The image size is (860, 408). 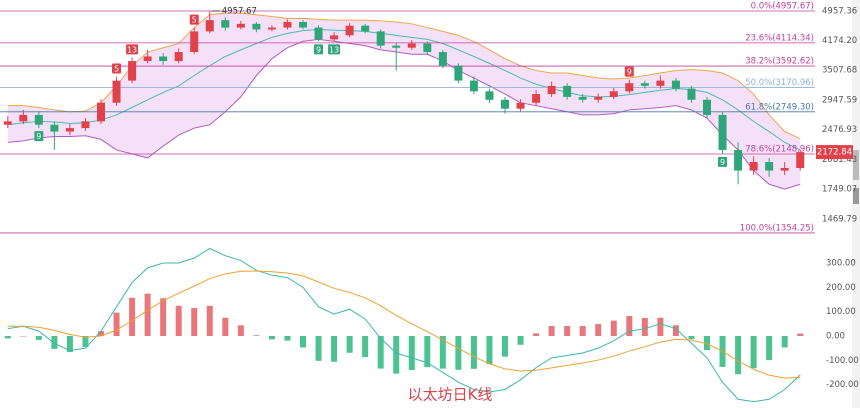 What do you see at coordinates (839, 12) in the screenshot?
I see `y-tick-label: 4957.36` at bounding box center [839, 12].